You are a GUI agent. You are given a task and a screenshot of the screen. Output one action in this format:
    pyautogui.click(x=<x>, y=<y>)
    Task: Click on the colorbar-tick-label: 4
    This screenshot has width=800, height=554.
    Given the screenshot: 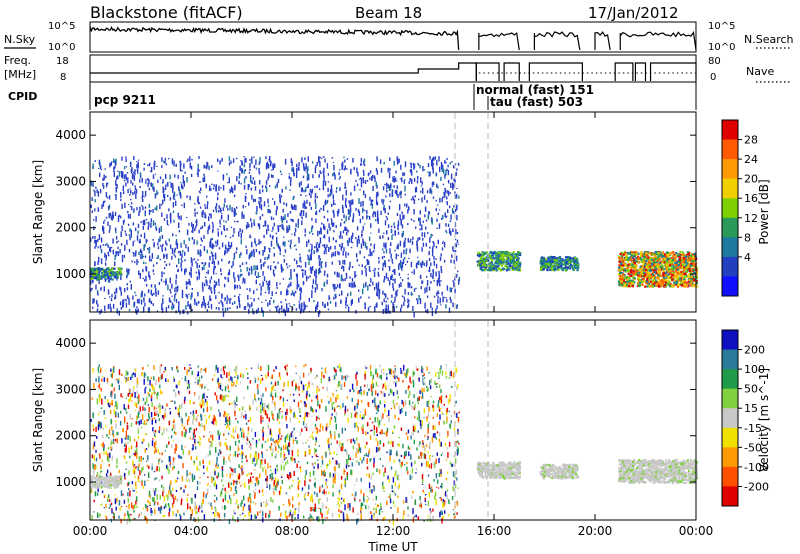 What is the action you would take?
    pyautogui.click(x=747, y=257)
    